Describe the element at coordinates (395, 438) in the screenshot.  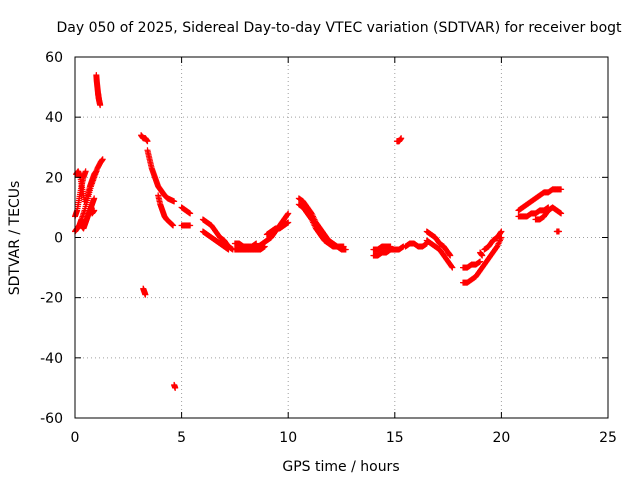
I see `x-tick-label: 15` at that location.